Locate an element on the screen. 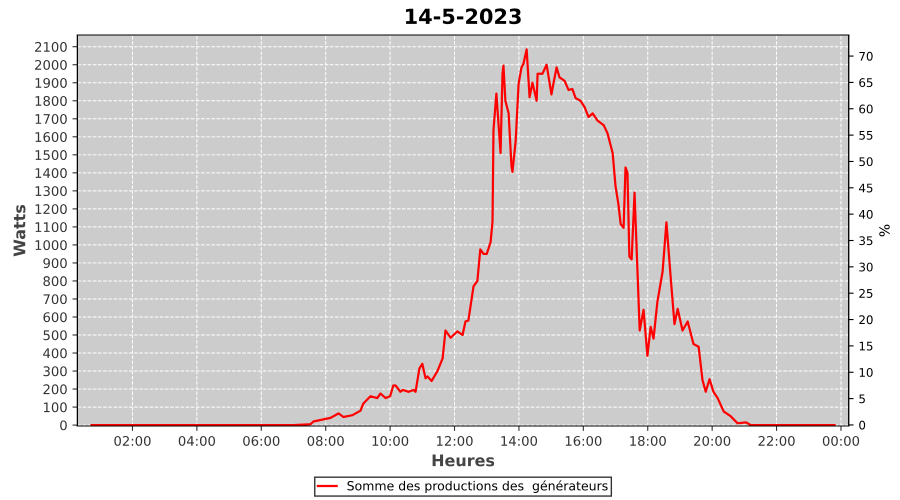 The height and width of the screenshot is (500, 900). y-tick-label: 900 is located at coordinates (55, 263).